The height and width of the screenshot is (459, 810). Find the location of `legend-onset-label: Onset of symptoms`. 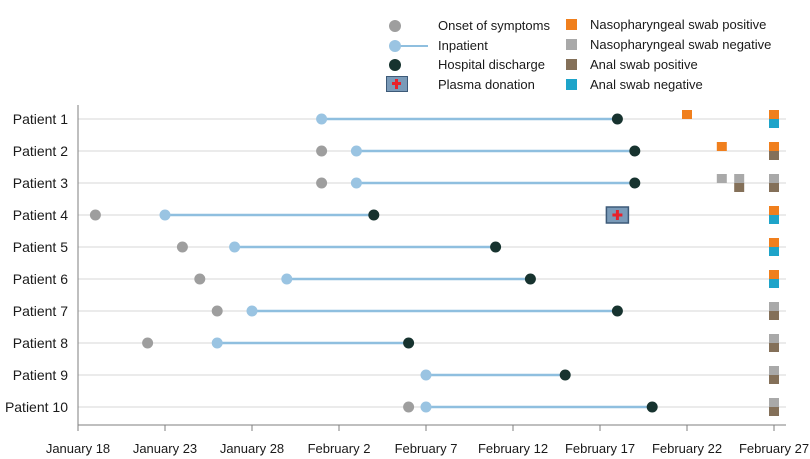

legend-onset-label: Onset of symptoms is located at coordinates (494, 25).